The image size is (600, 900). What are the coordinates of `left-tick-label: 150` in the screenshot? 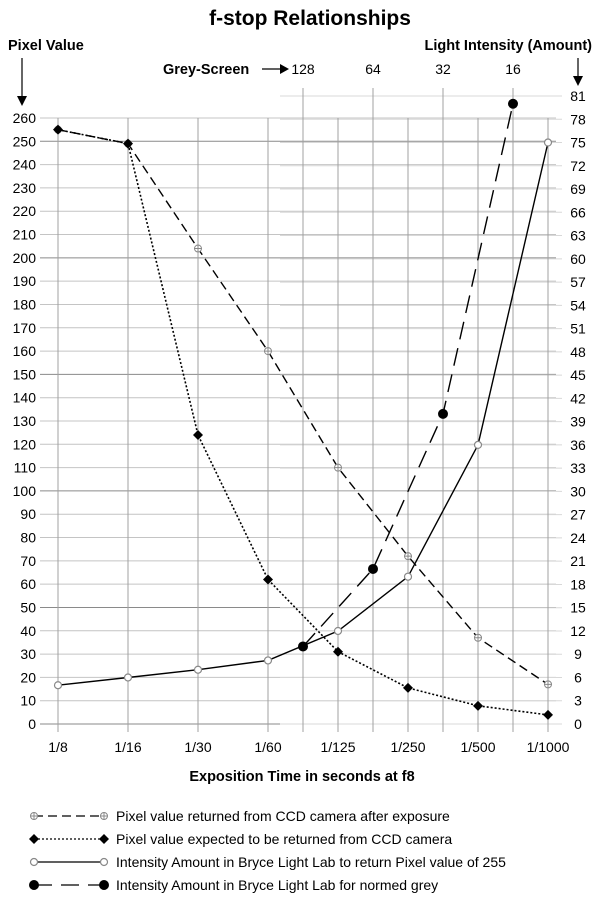 It's located at (25, 374).